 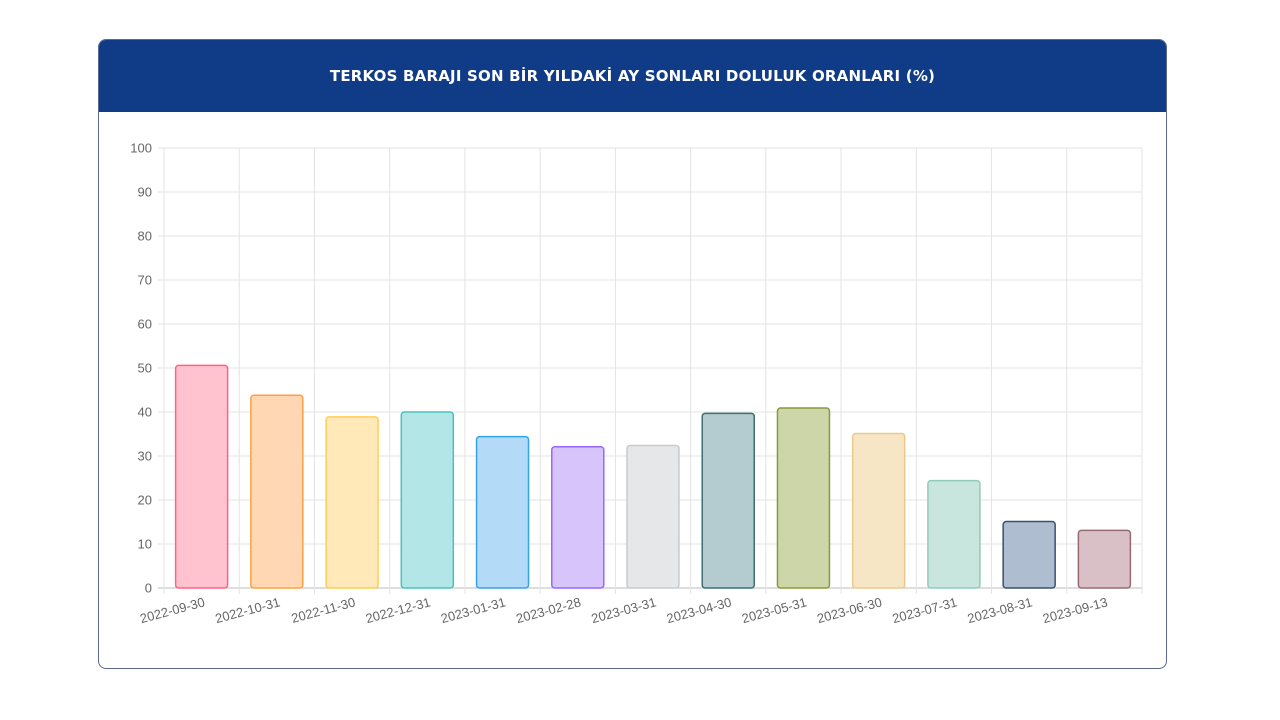 I want to click on x-tick-label: 2023-07-31, so click(x=925, y=610).